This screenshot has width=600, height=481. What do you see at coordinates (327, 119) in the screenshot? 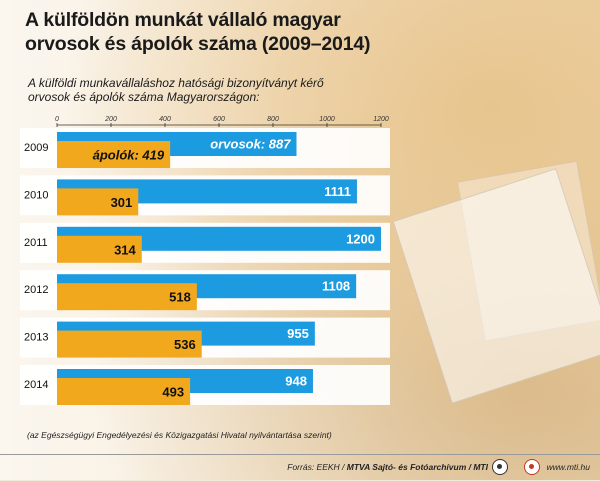
I see `x-tick-label: 1000` at bounding box center [327, 119].